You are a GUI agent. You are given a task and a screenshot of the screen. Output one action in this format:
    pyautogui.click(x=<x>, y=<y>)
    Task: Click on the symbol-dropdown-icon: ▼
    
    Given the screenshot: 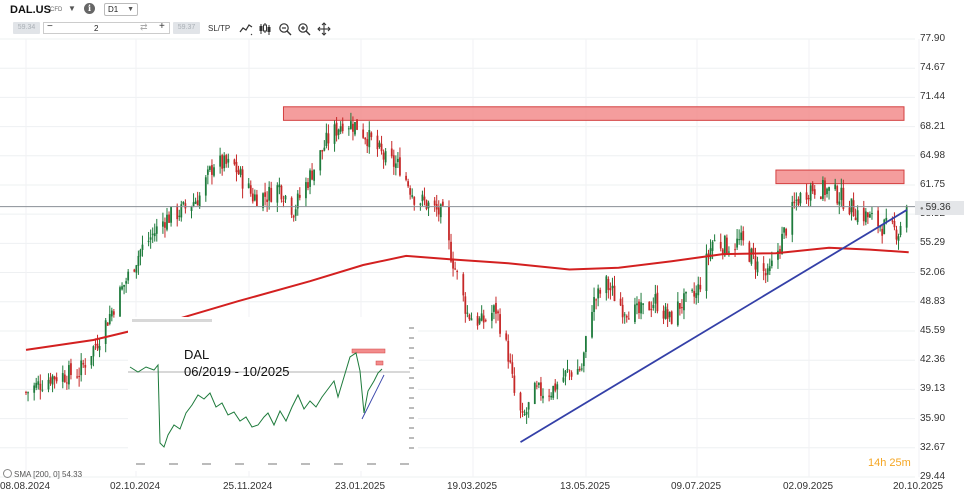 What is the action you would take?
    pyautogui.click(x=72, y=8)
    